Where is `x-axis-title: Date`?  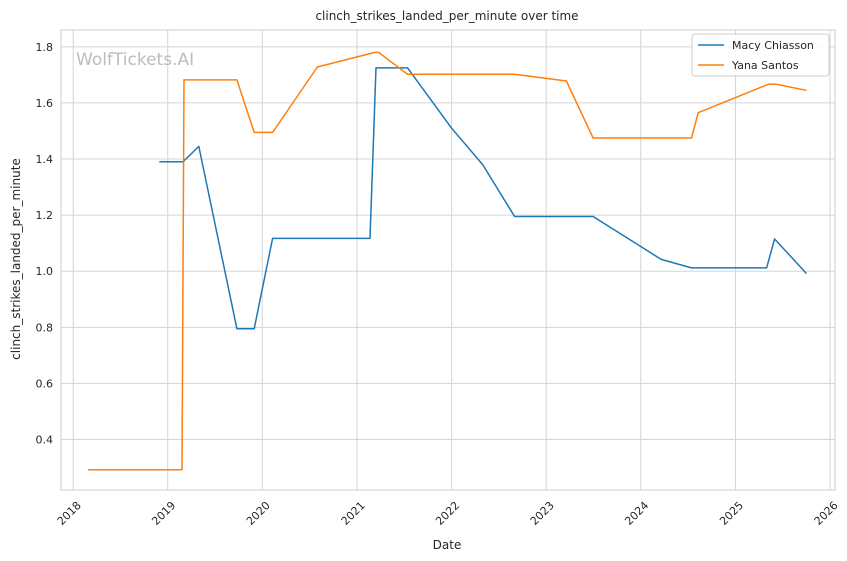
x-axis-title: Date is located at coordinates (447, 545).